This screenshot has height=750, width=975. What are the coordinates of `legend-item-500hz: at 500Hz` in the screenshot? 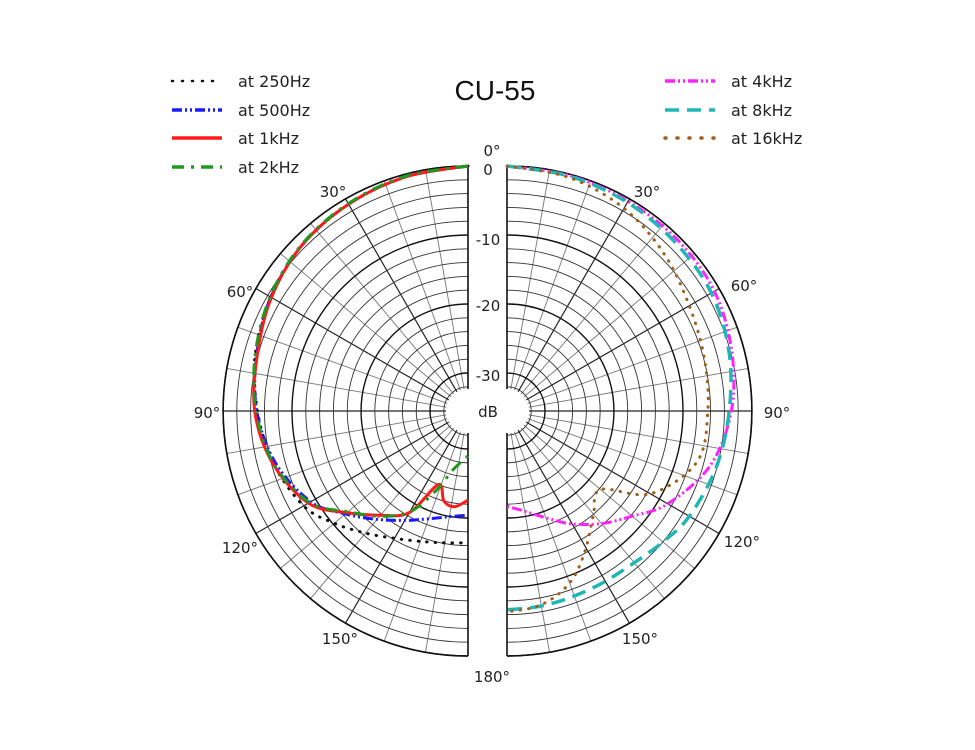 It's located at (241, 110).